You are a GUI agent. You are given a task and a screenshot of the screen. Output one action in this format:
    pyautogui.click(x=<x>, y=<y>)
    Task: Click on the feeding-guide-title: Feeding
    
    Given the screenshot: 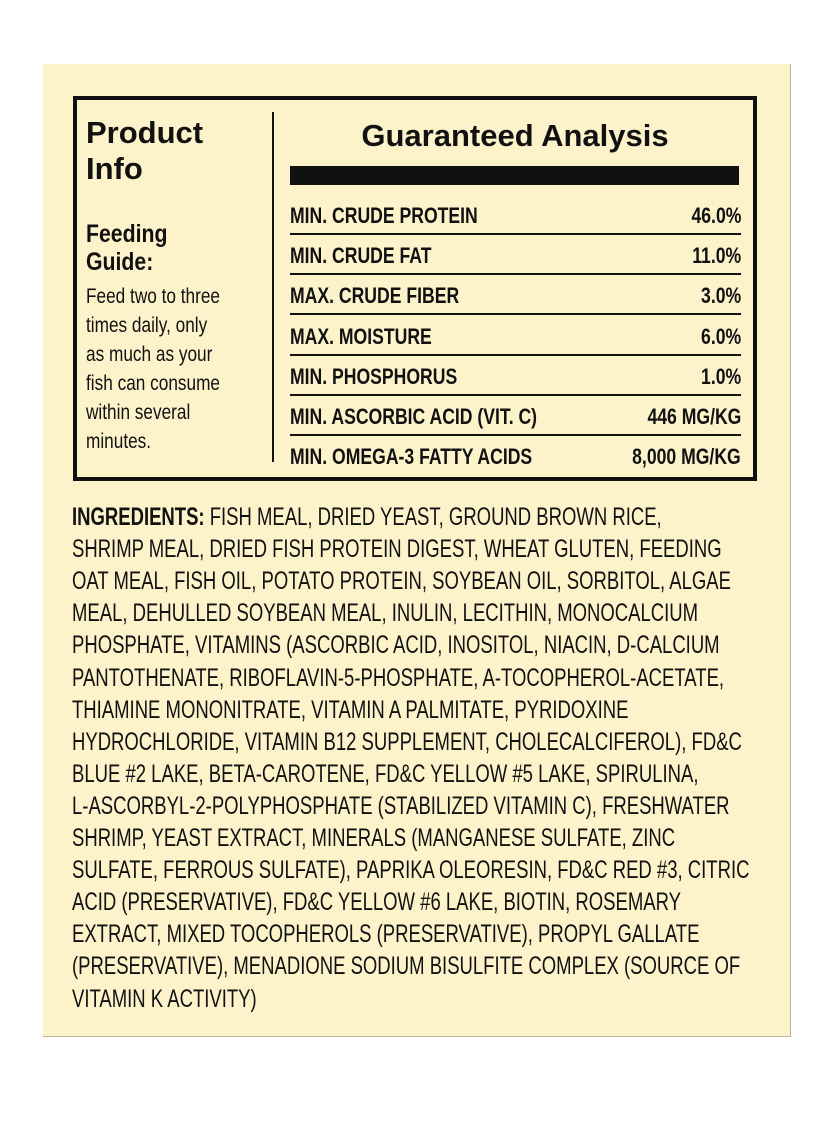 What is the action you would take?
    pyautogui.click(x=127, y=234)
    